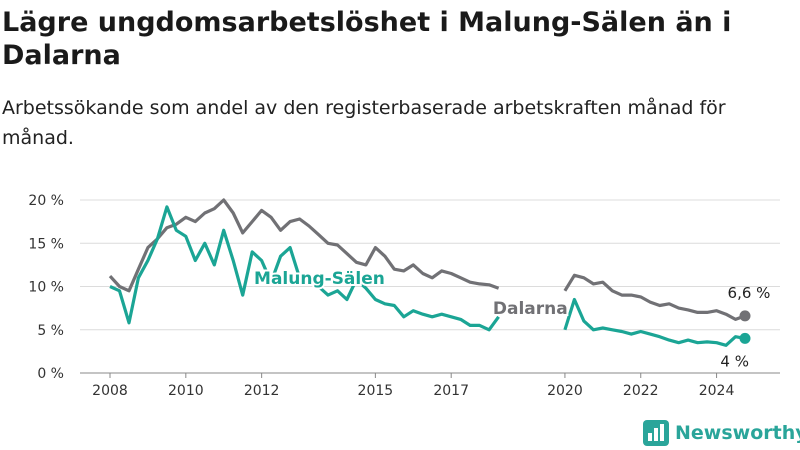 The image size is (800, 450). I want to click on x-tick-label: 2008, so click(110, 391).